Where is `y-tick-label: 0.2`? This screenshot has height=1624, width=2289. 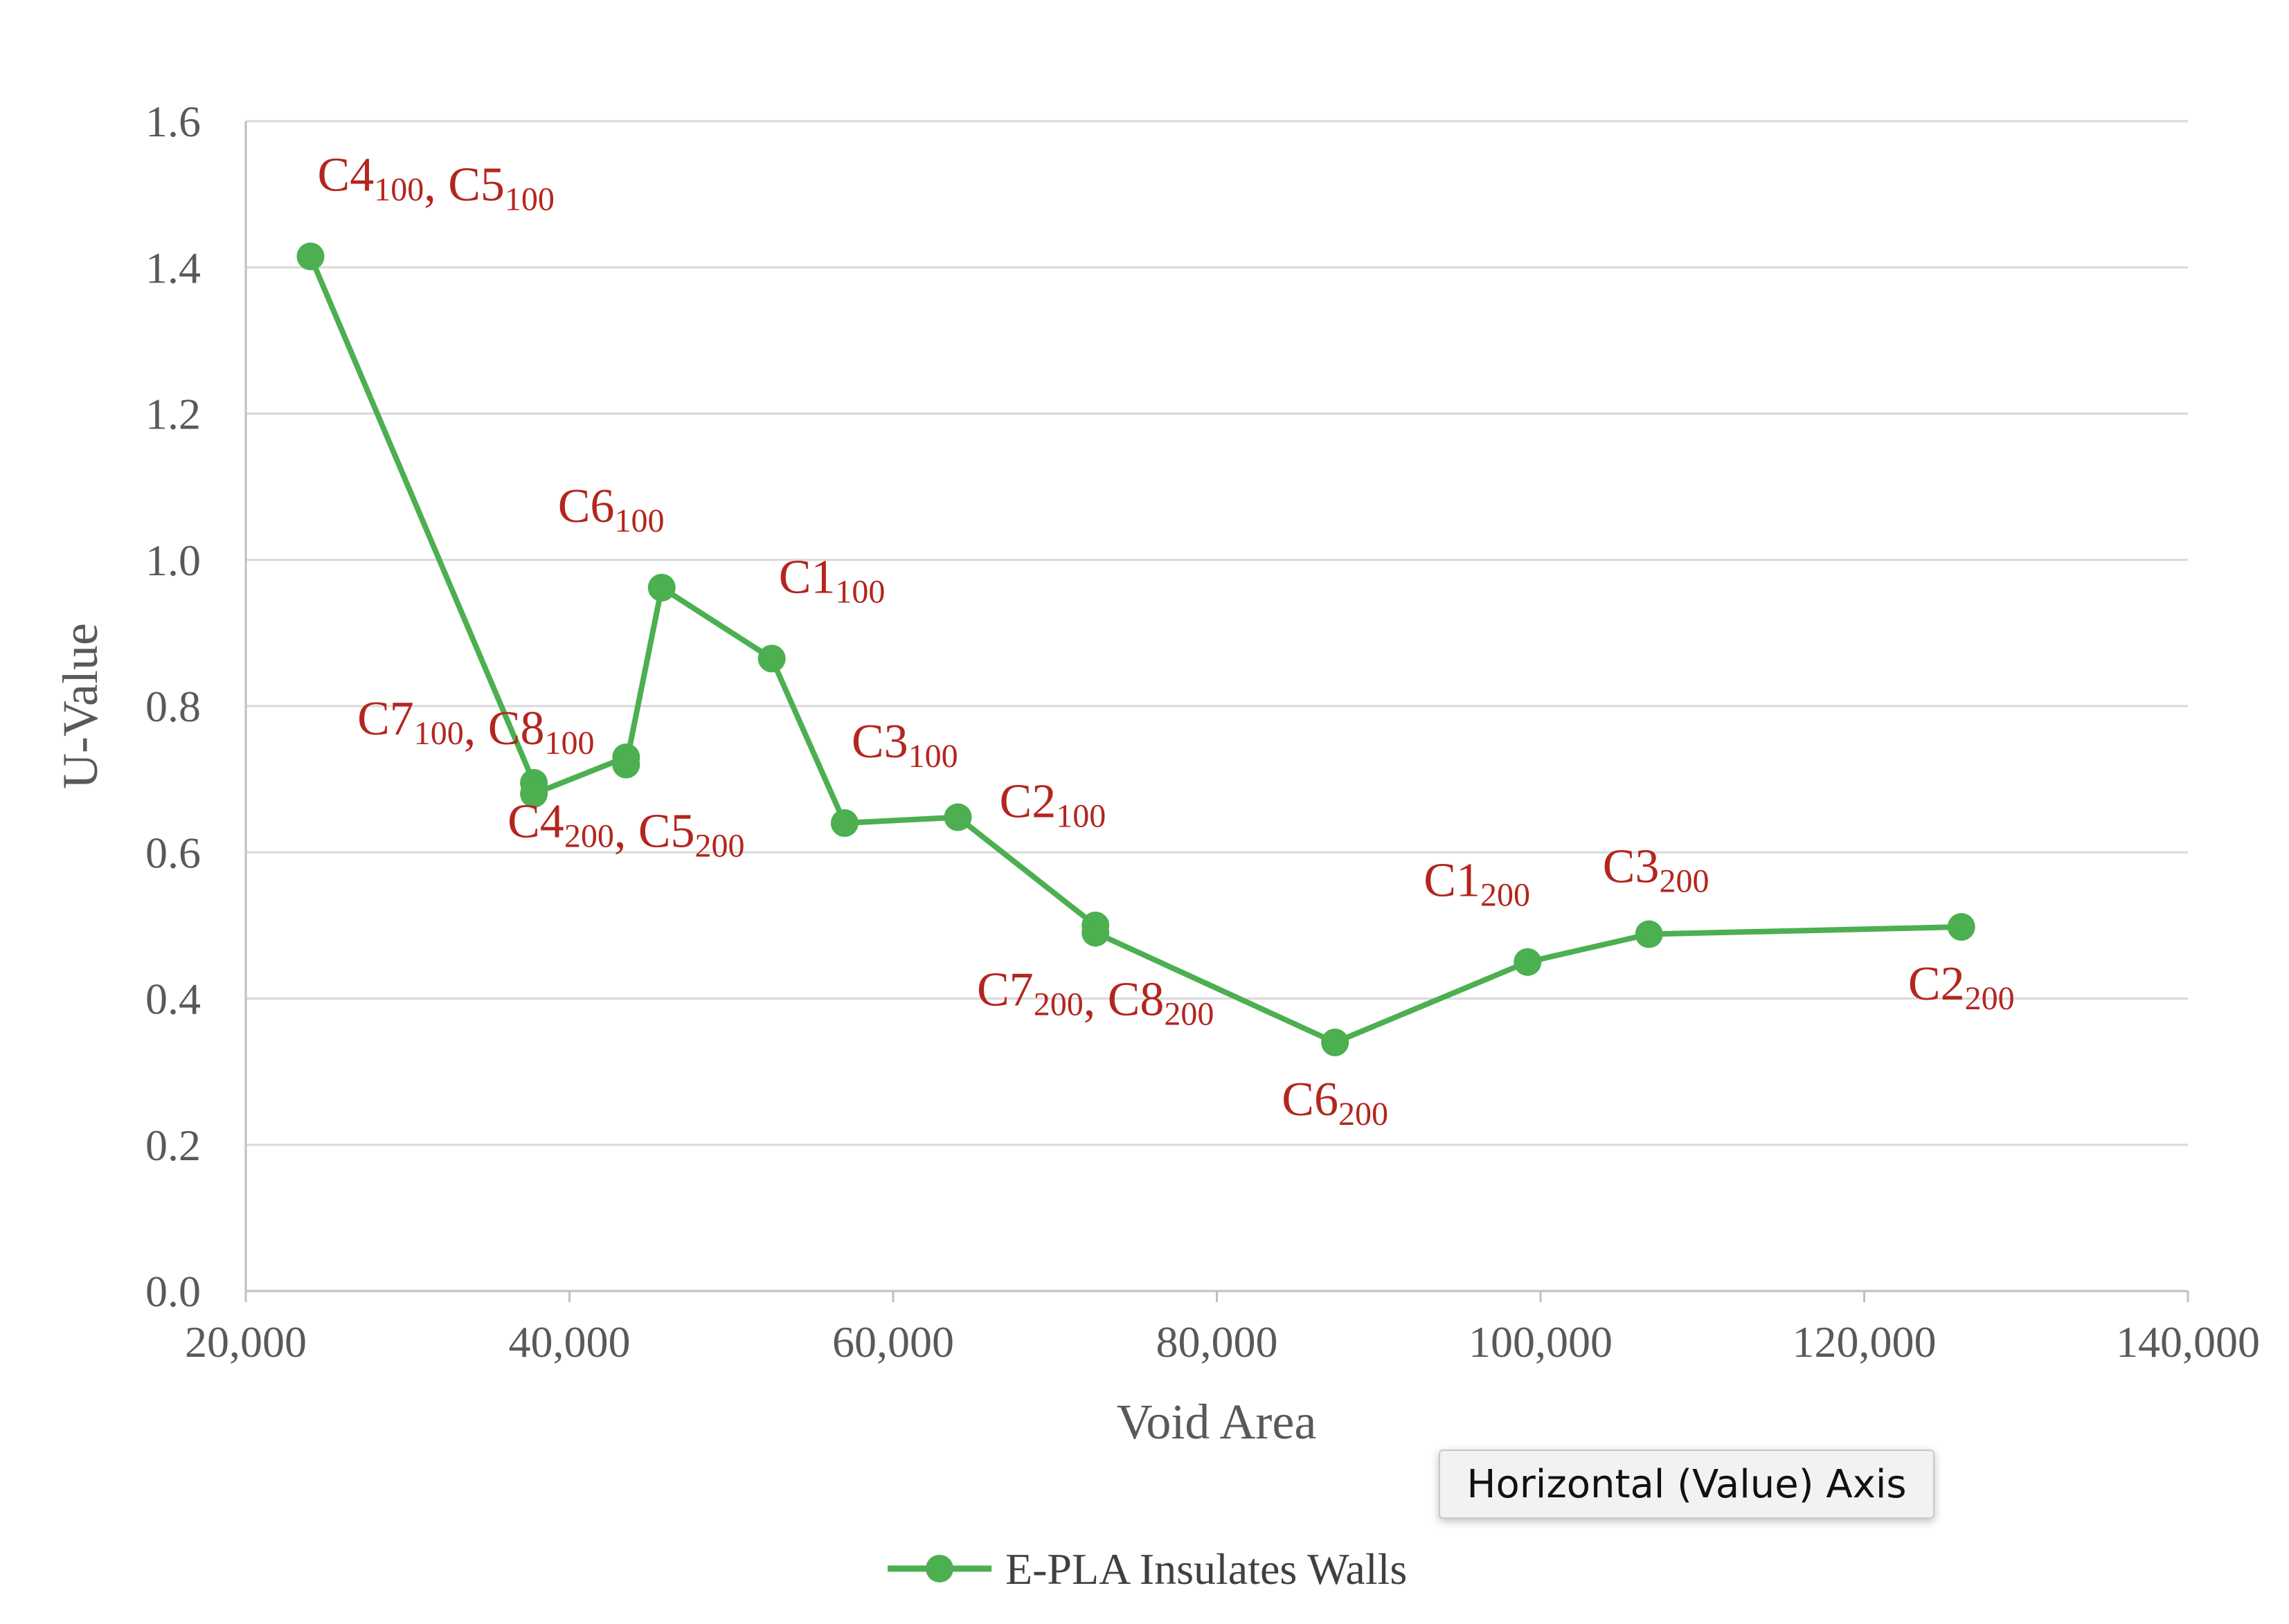
y-tick-label: 0.2 is located at coordinates (173, 1145).